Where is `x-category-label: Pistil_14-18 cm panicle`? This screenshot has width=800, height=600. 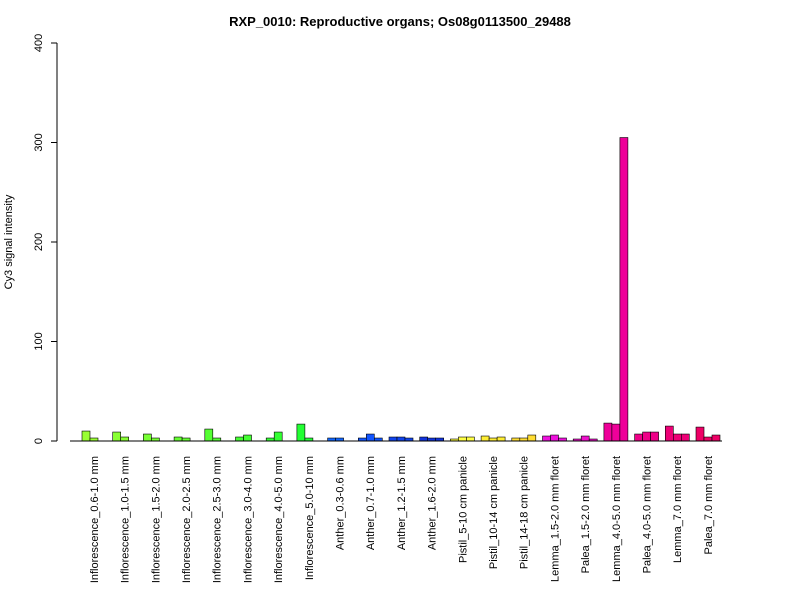
x-category-label: Pistil_14-18 cm panicle is located at coordinates (525, 512).